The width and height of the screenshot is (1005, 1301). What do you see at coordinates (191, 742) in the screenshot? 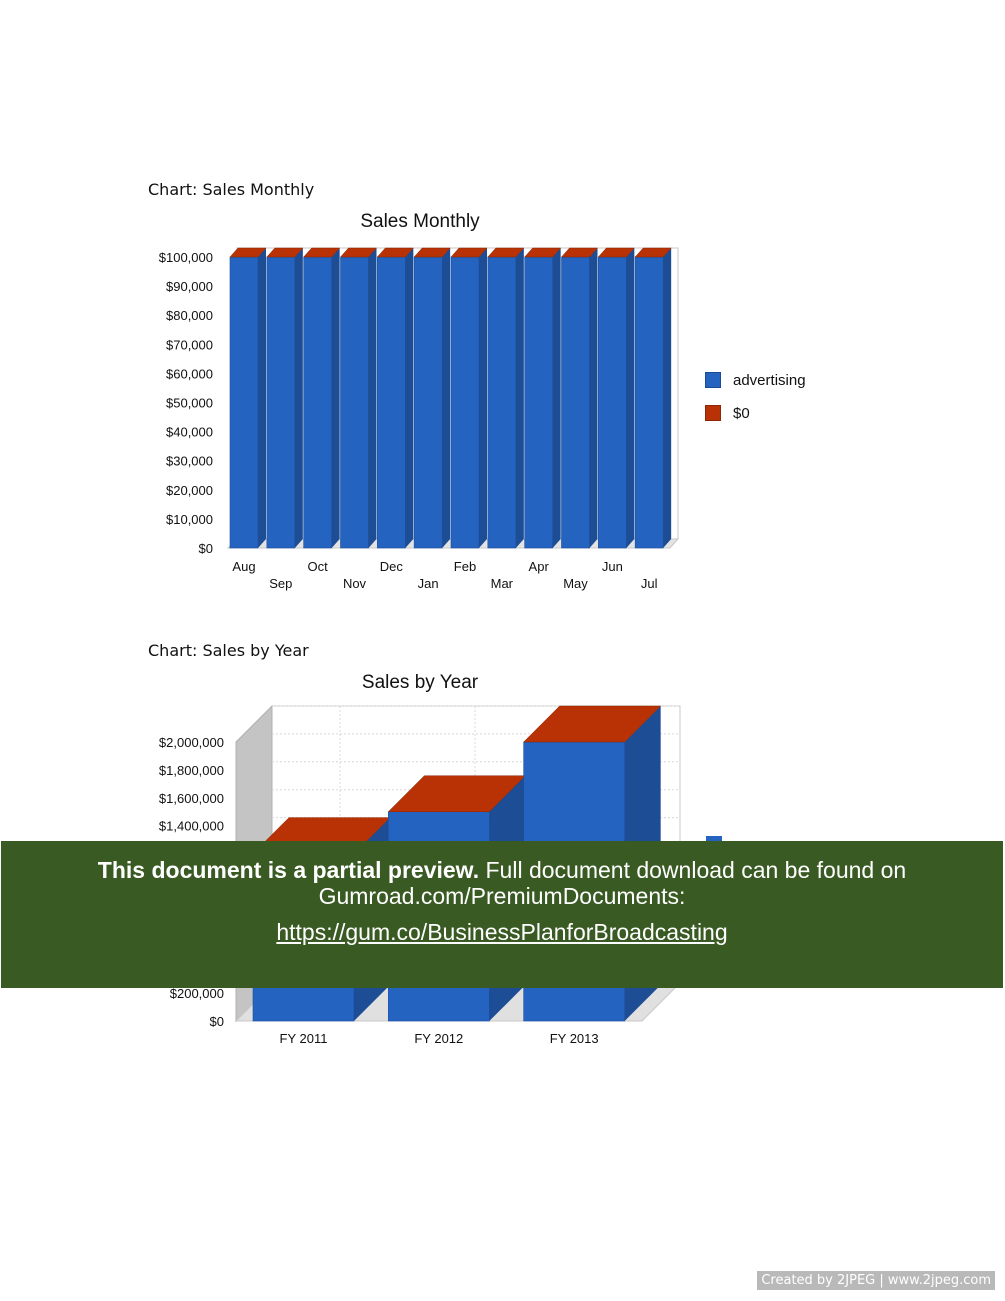
I see `y-tick-label: $2,000,000` at bounding box center [191, 742].